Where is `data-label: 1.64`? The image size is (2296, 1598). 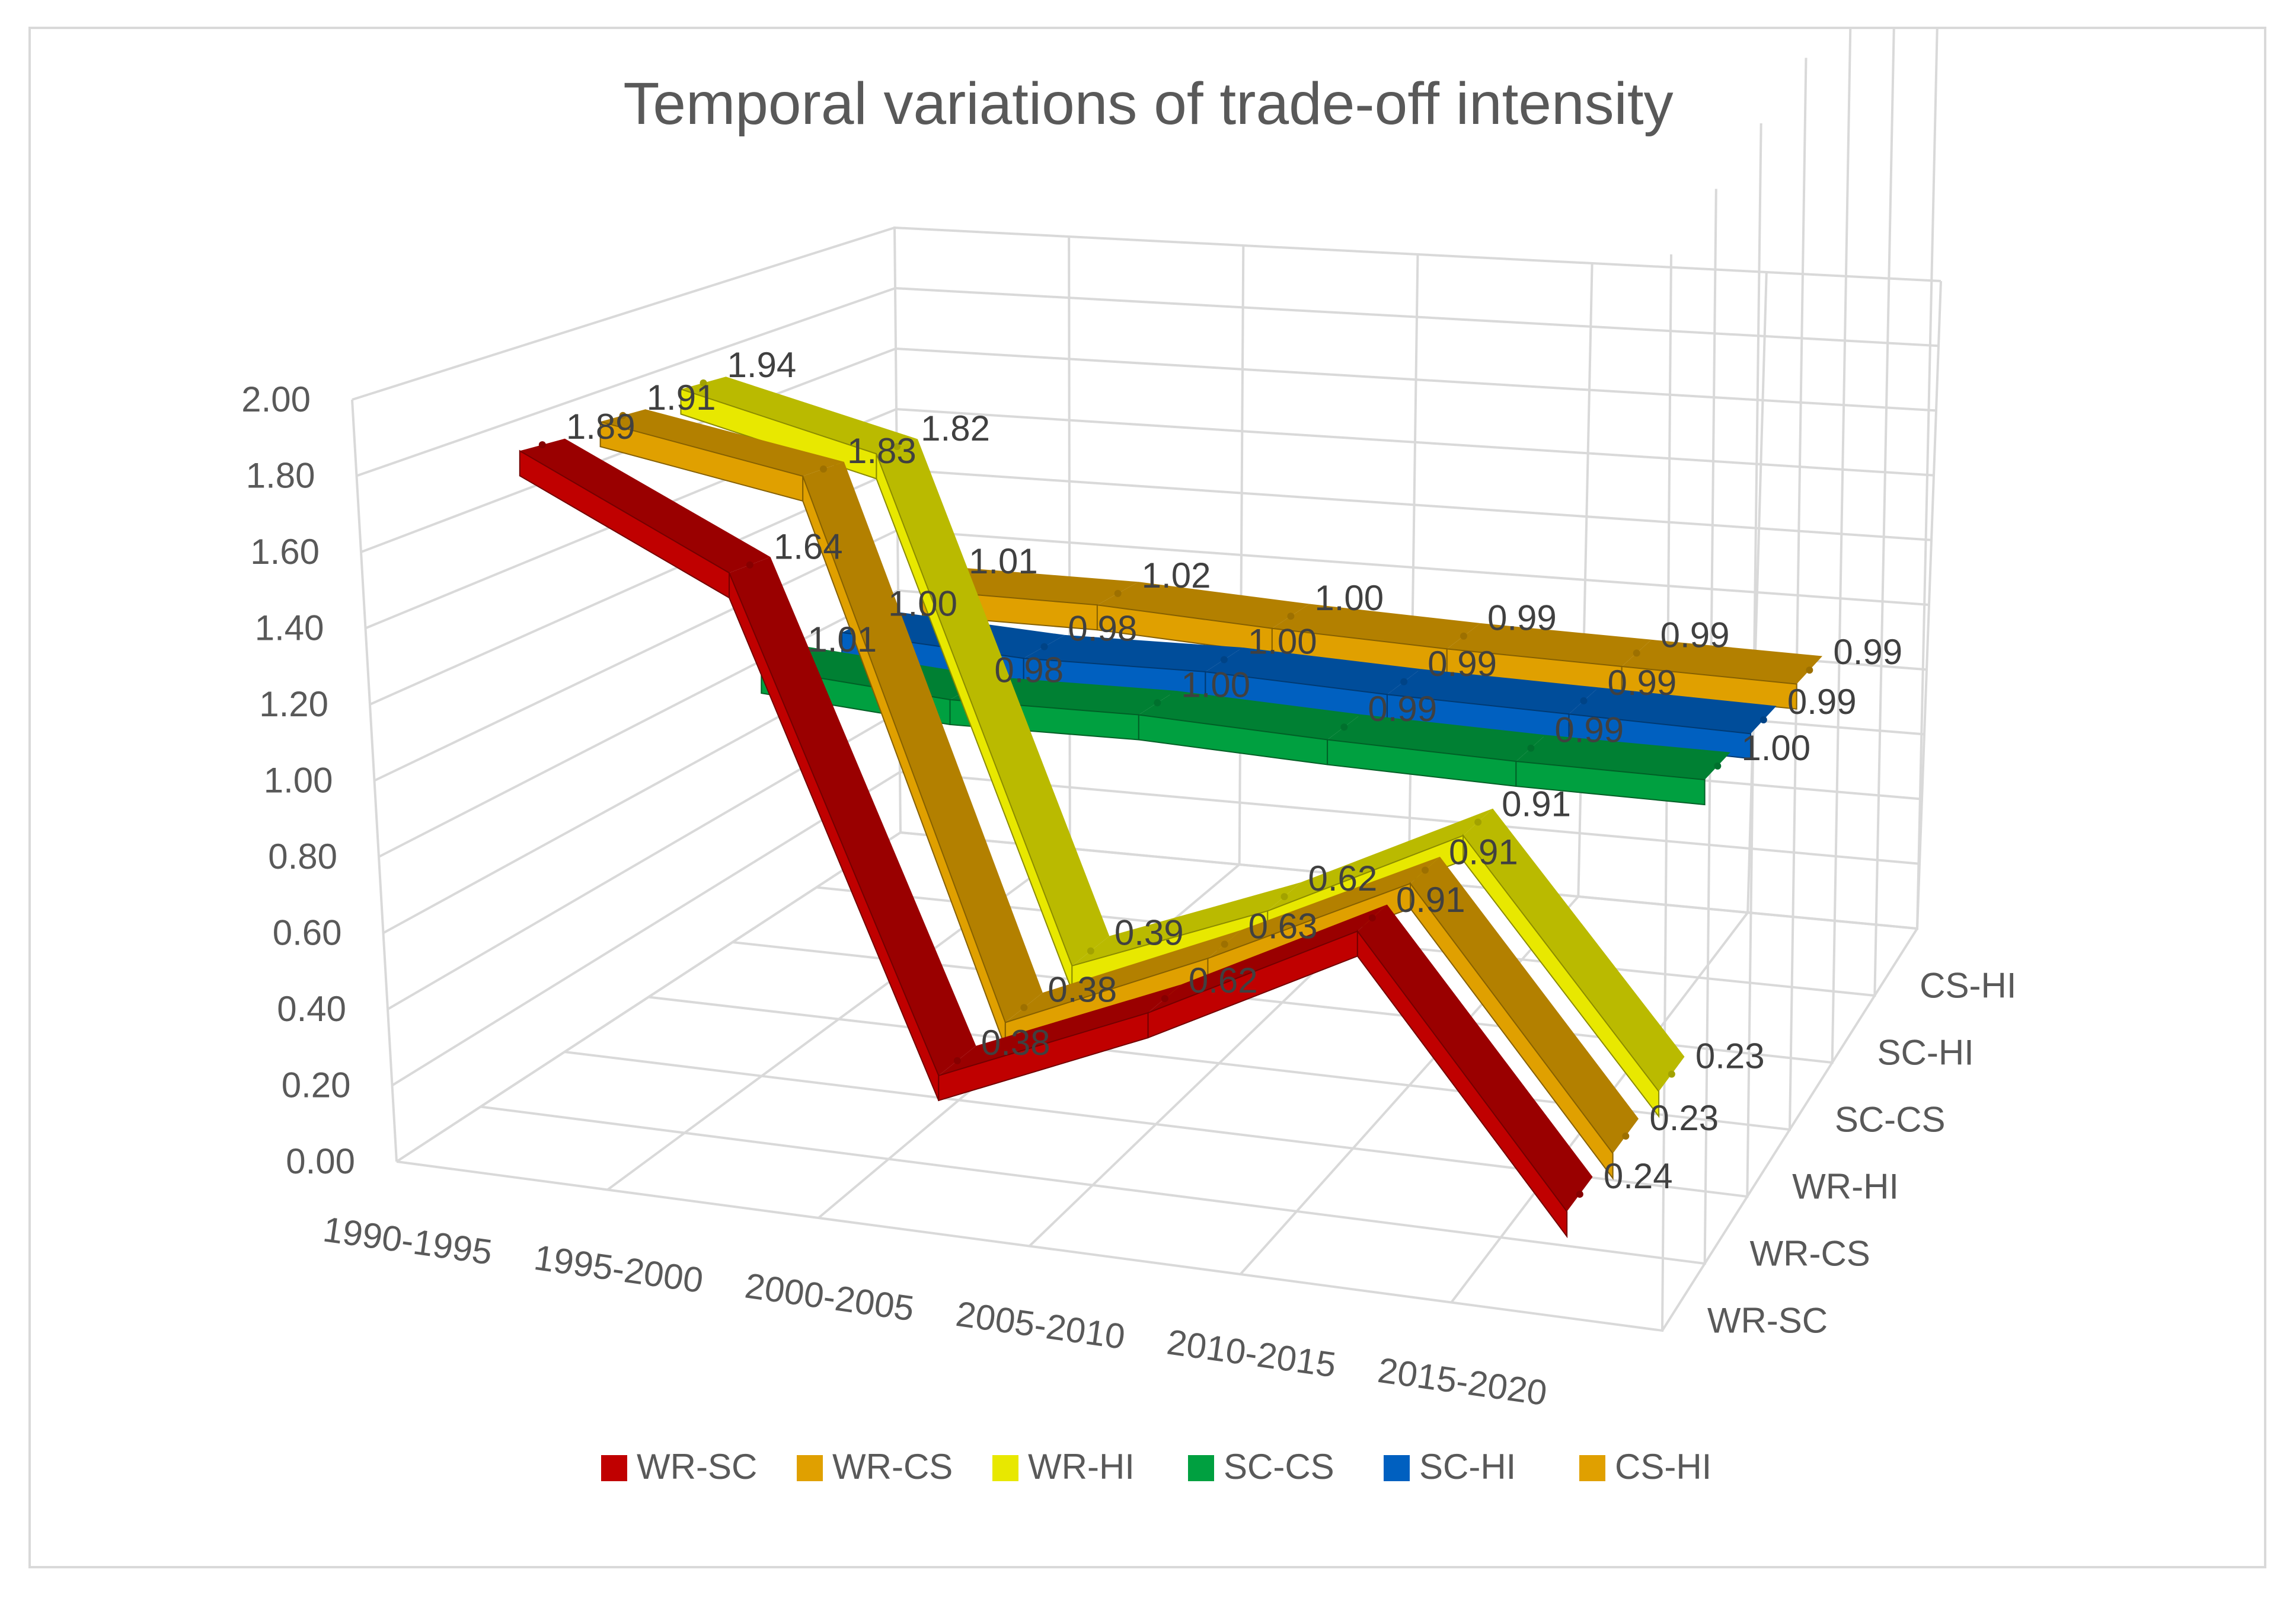
data-label: 1.64 is located at coordinates (808, 547).